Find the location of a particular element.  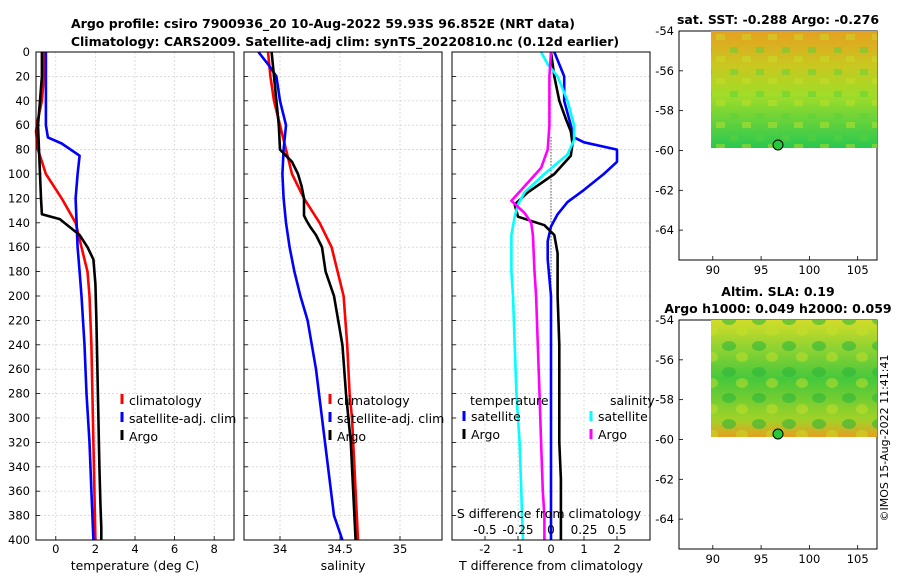

sla-map-title-2: Argo h1000: 0.049 h2000: 0.059 is located at coordinates (777, 308).